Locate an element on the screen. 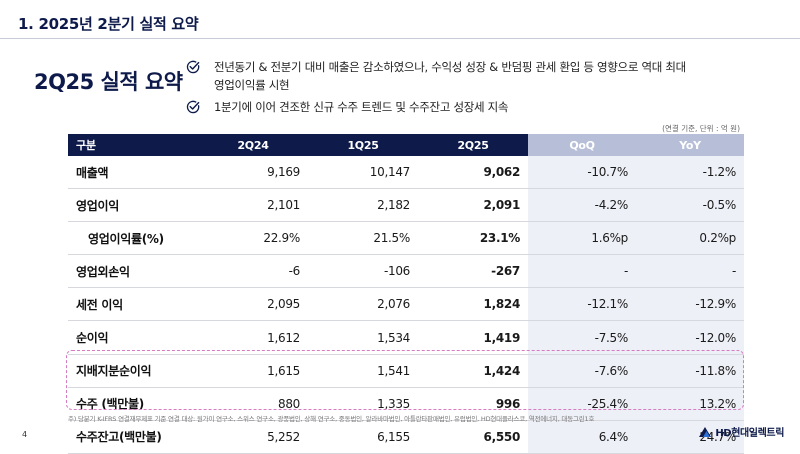 The image size is (800, 454). column-header: 2Q24 is located at coordinates (253, 145).